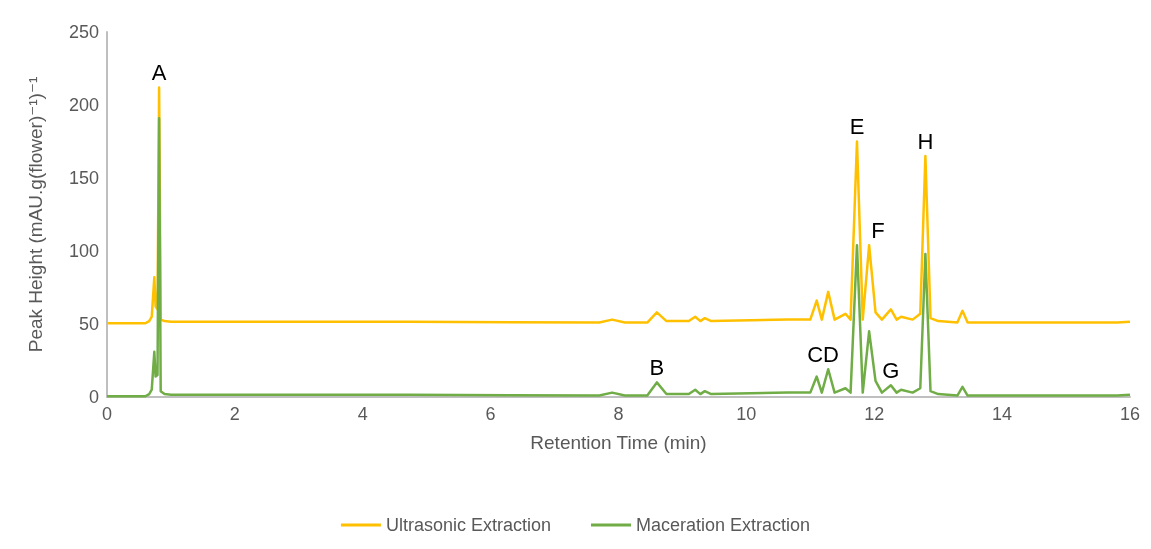  What do you see at coordinates (1002, 414) in the screenshot?
I see `x-tick-label: 14` at bounding box center [1002, 414].